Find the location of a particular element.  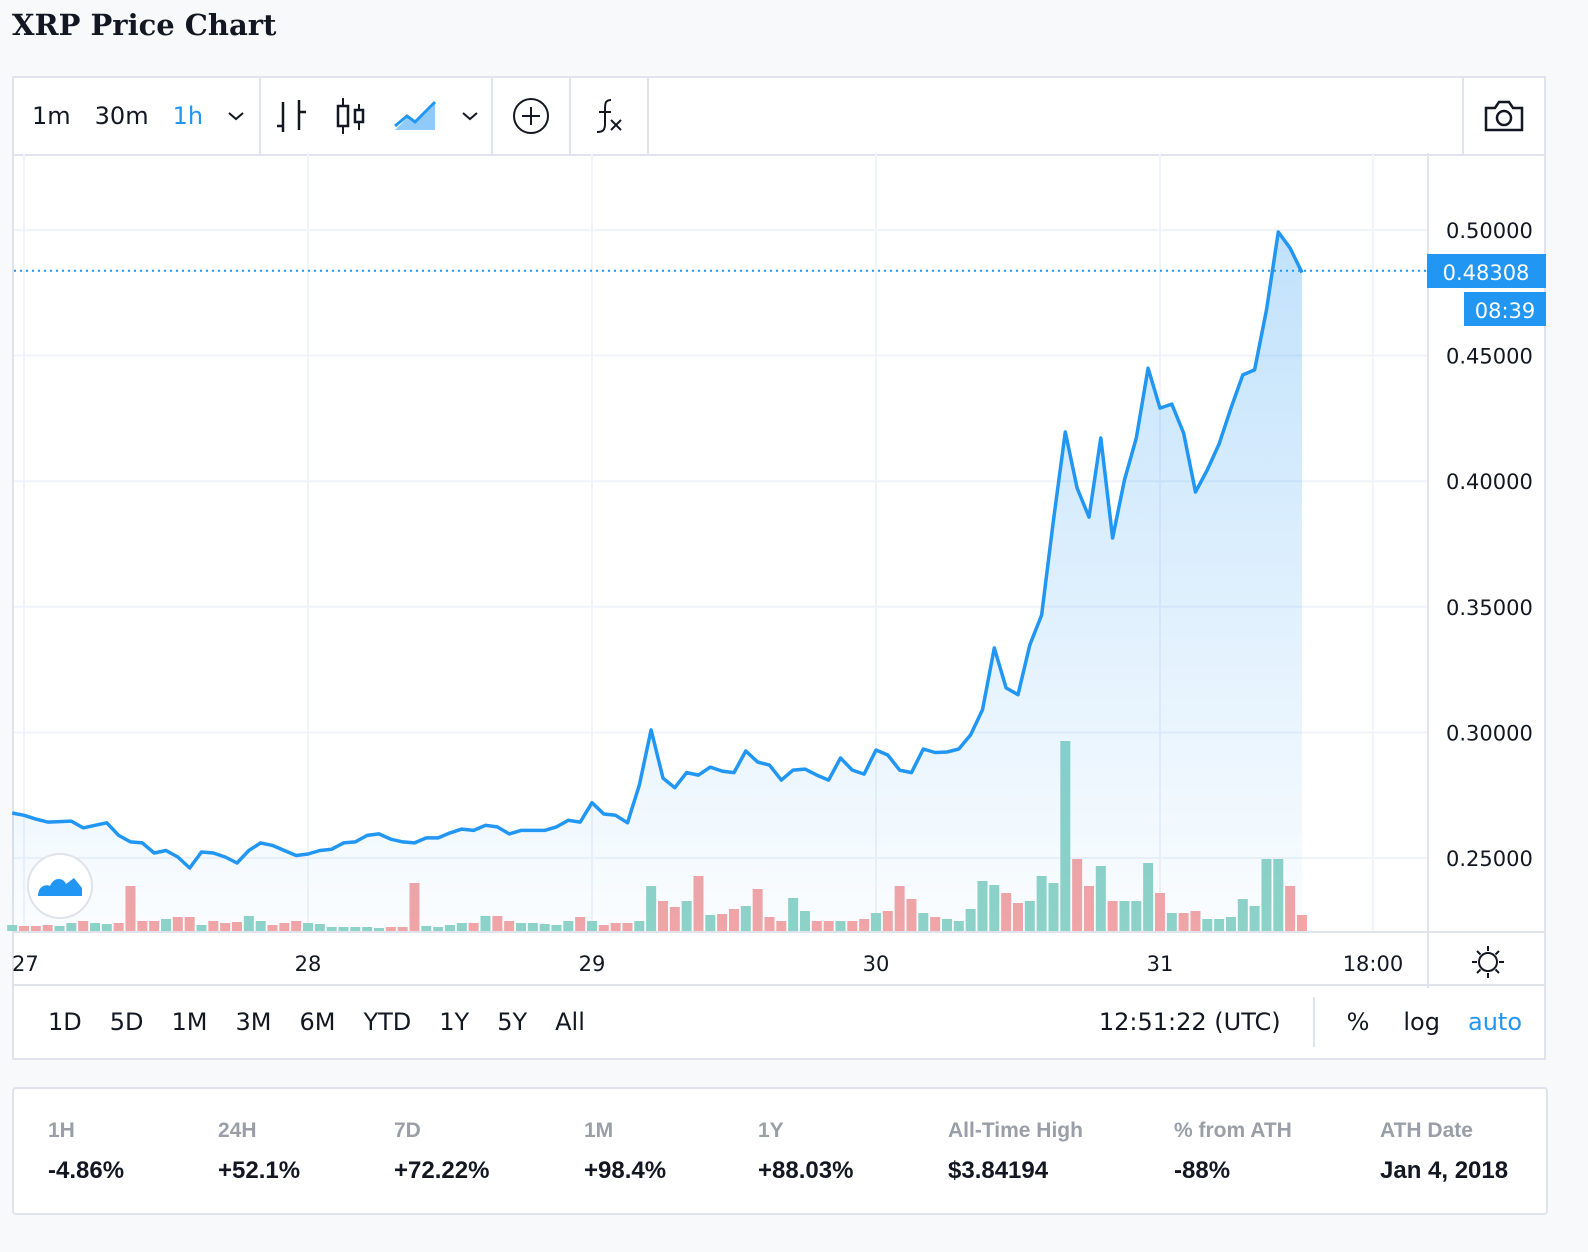

interval-1h: 1h is located at coordinates (188, 116).